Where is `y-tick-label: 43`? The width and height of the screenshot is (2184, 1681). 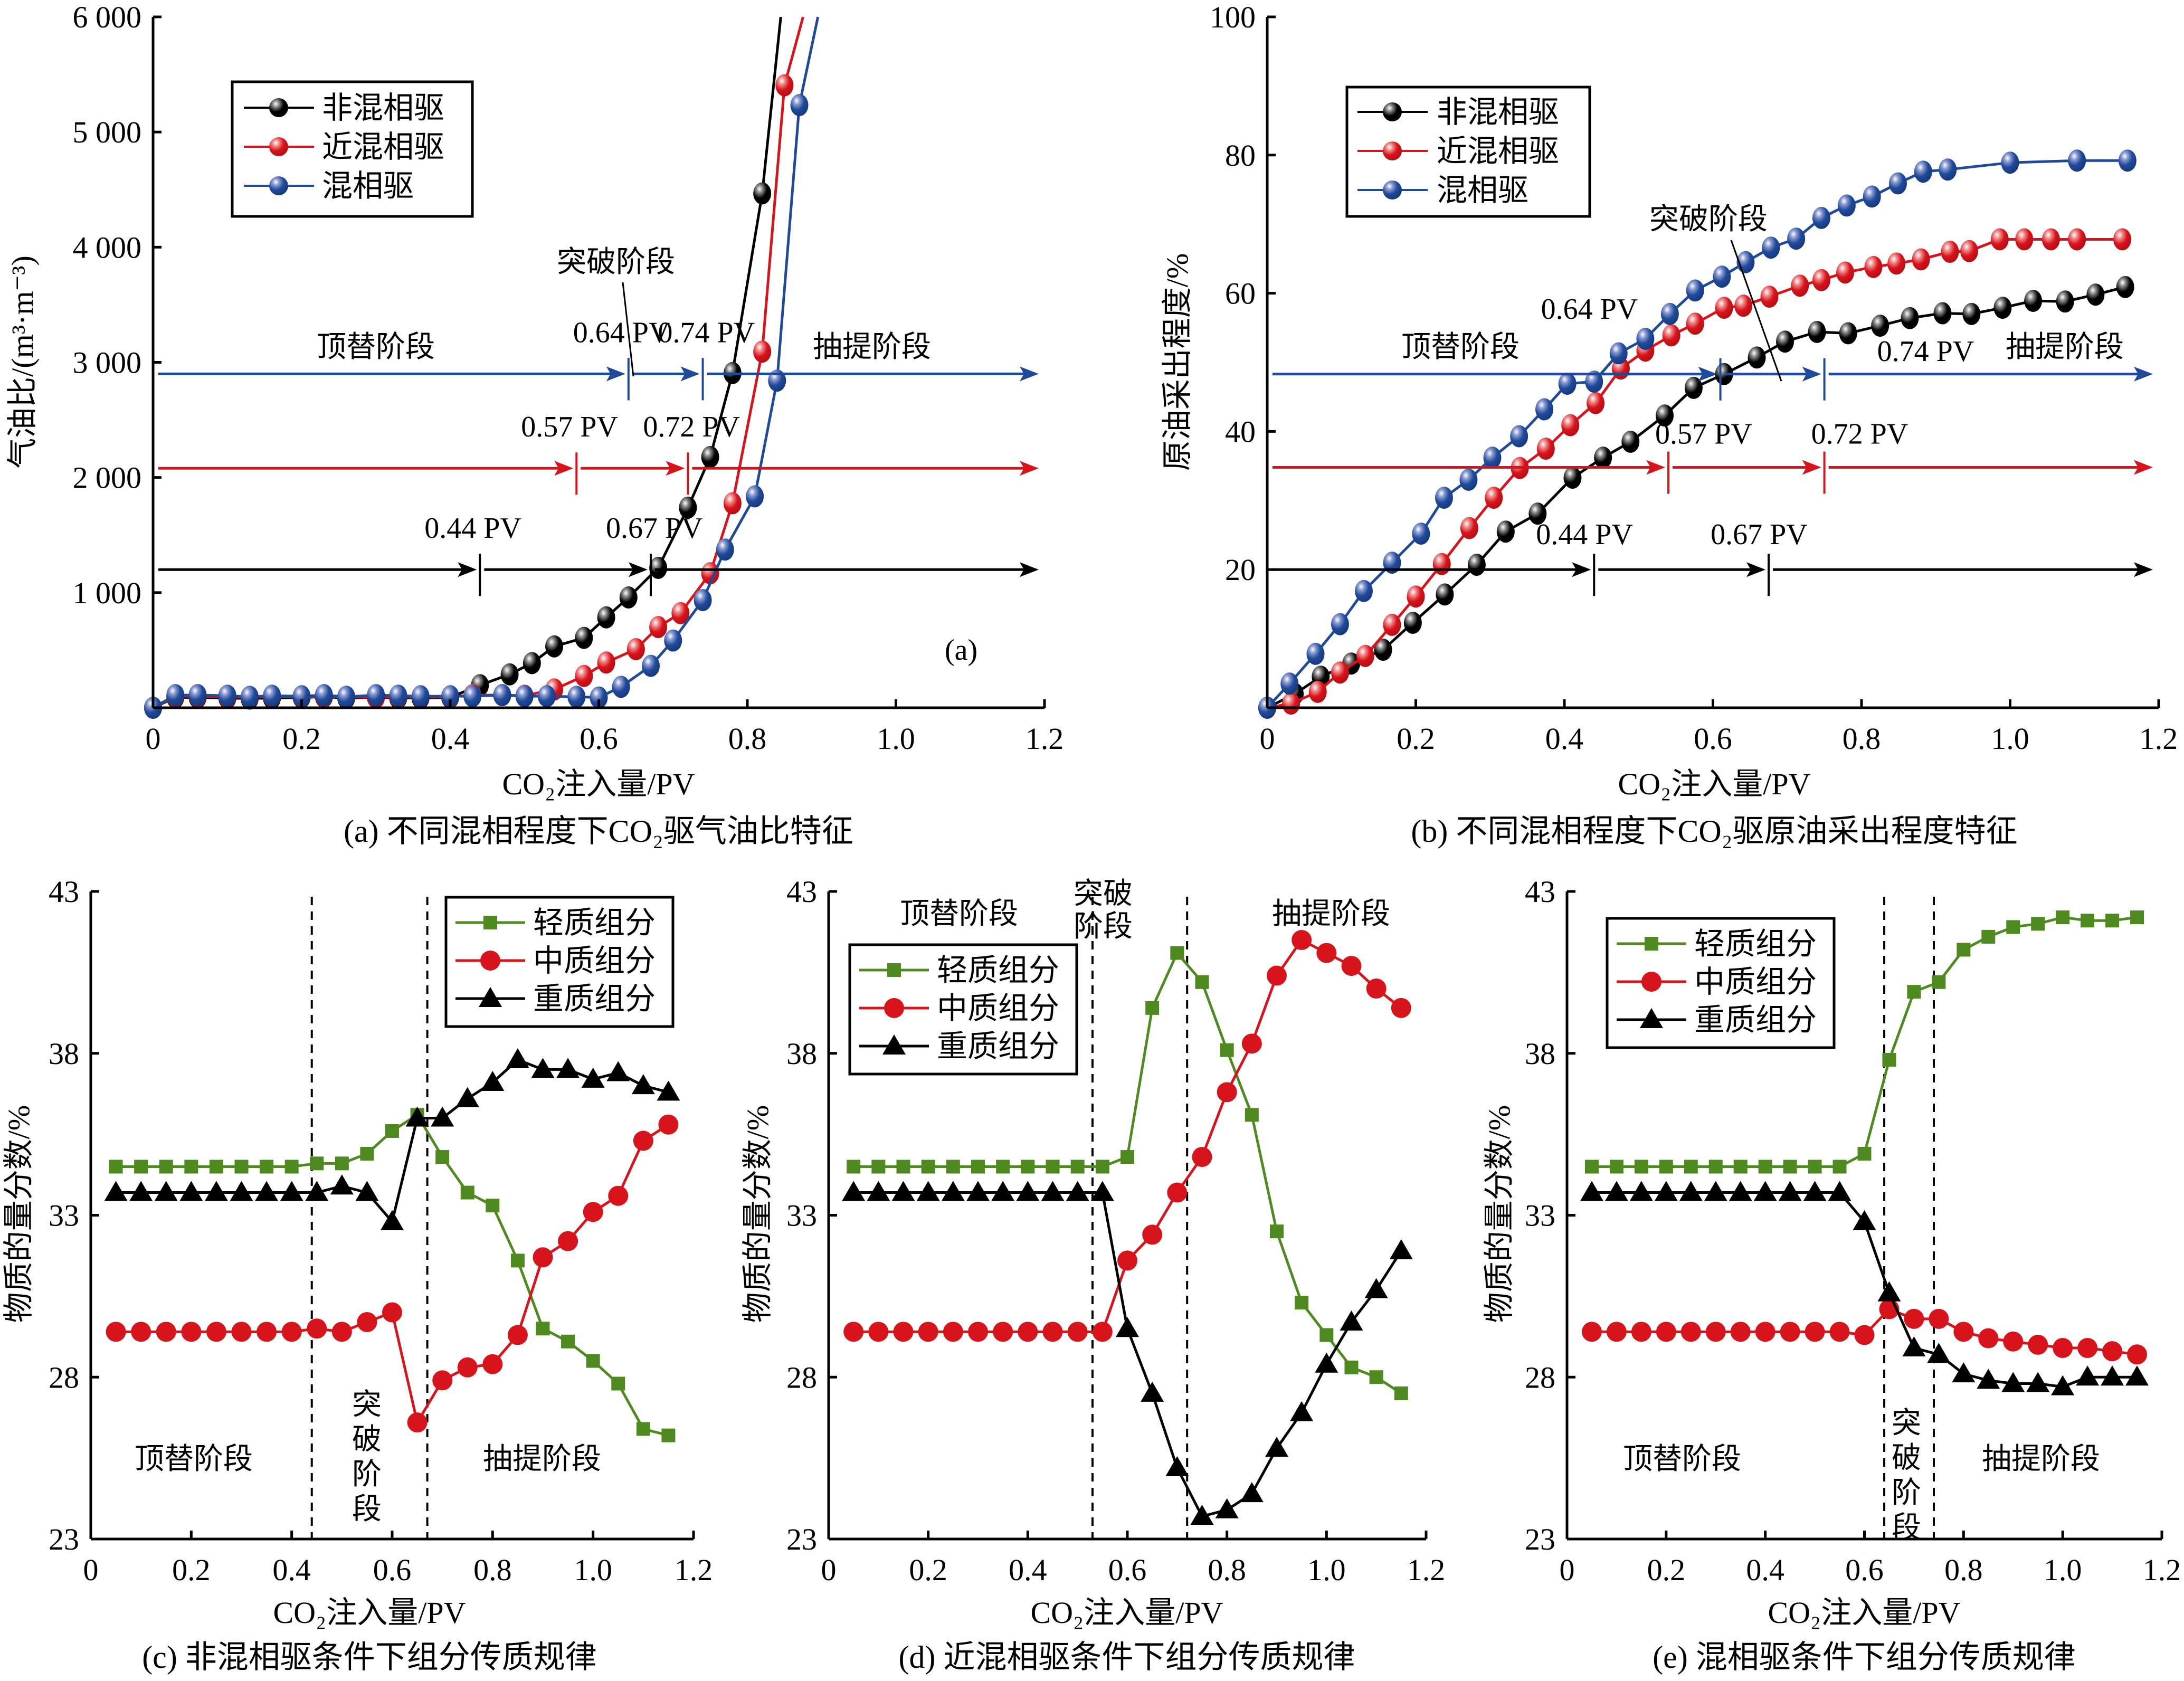
y-tick-label: 43 is located at coordinates (801, 892).